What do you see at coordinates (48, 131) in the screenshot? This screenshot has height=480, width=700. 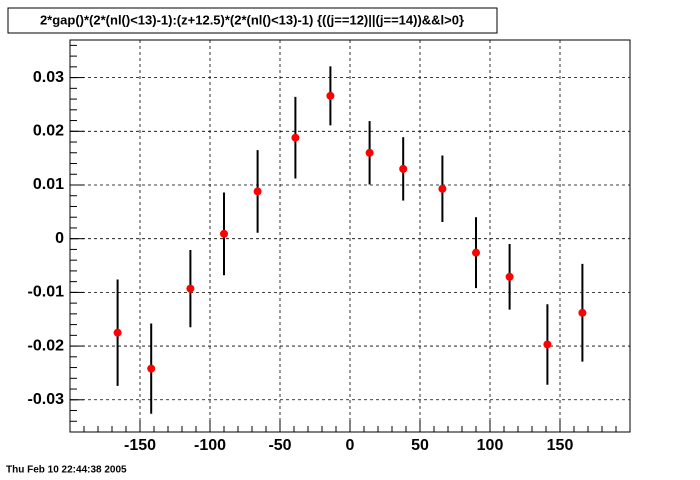 I see `y-tick-label: 0.02` at bounding box center [48, 131].